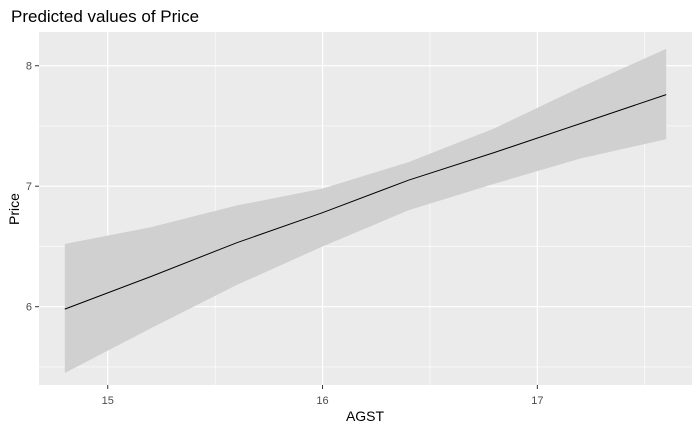  What do you see at coordinates (537, 401) in the screenshot?
I see `x-tick-label: 17` at bounding box center [537, 401].